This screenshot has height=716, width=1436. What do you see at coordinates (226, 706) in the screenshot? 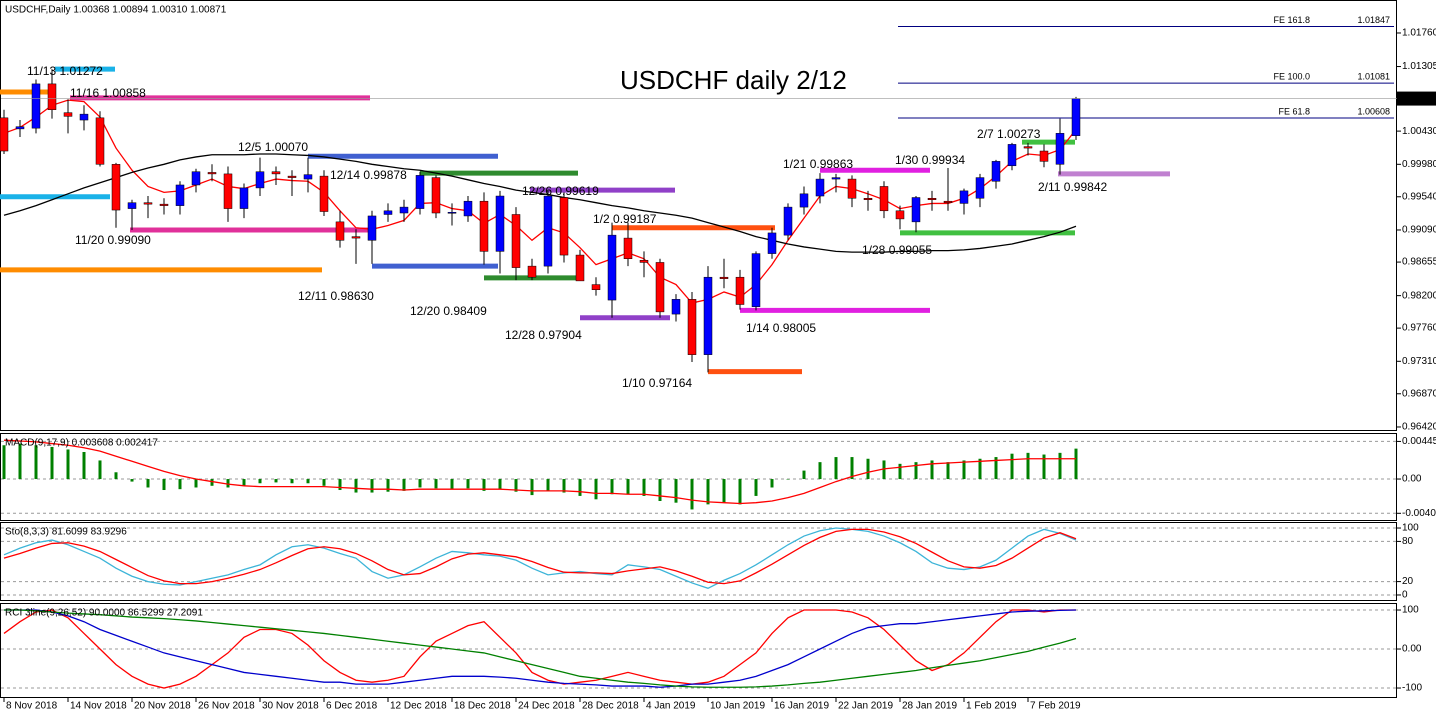
I see `x-tick-label: 26 Nov 2018` at bounding box center [226, 706].